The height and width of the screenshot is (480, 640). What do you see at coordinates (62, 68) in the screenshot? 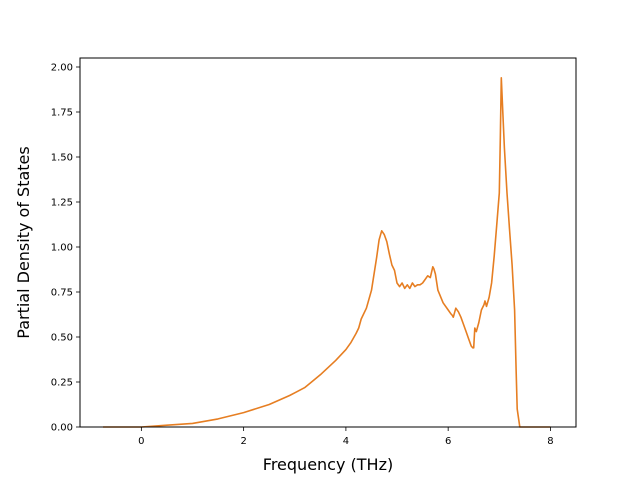
I see `y-tick-label: 2.00` at bounding box center [62, 68].